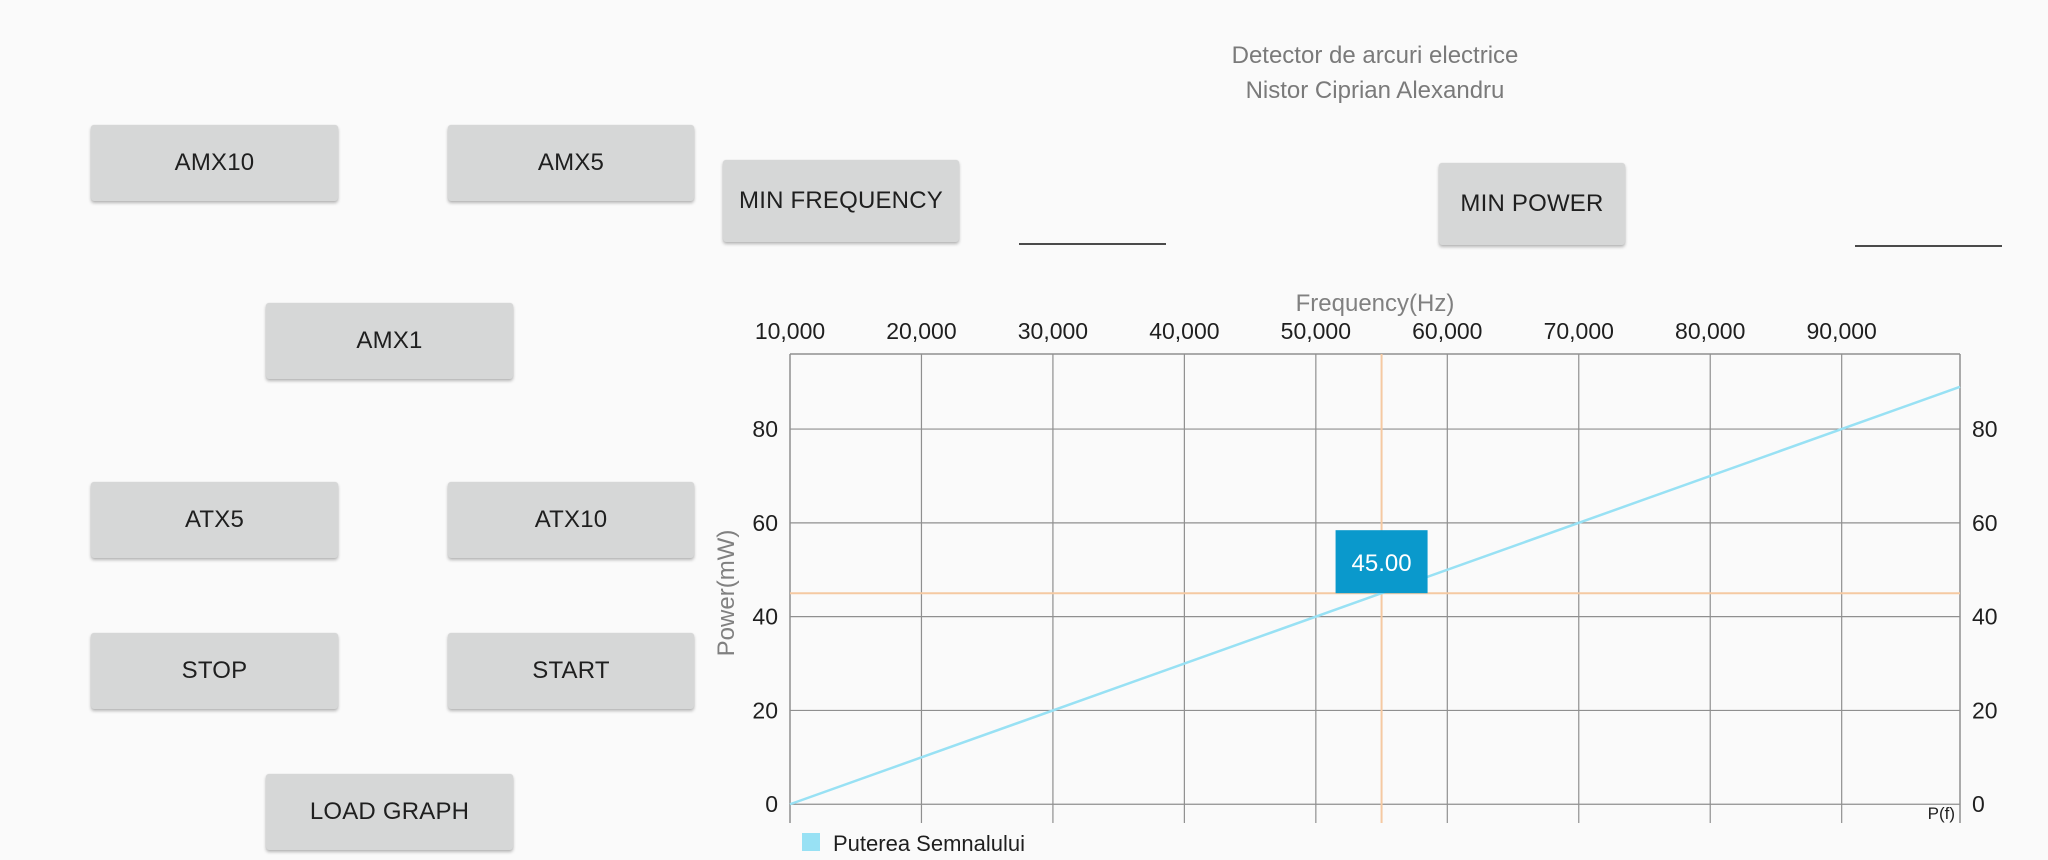  I want to click on y-tick-label-left: 20, so click(765, 710).